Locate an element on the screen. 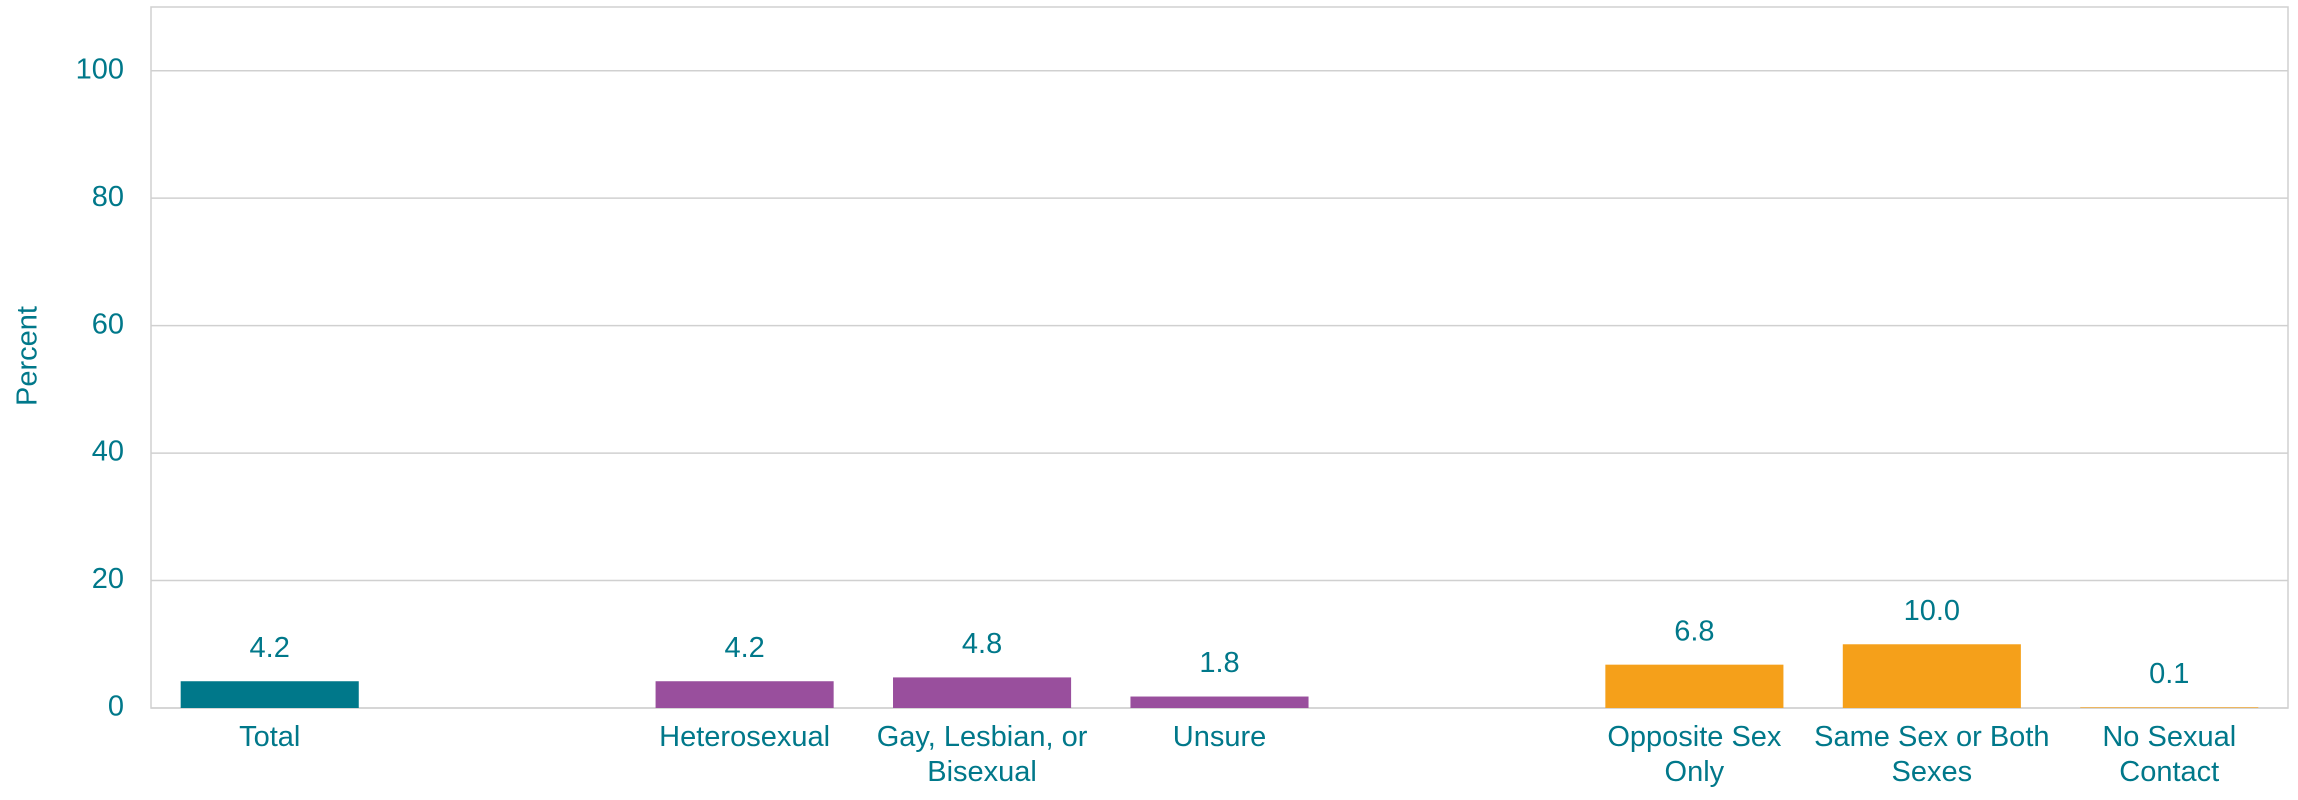 The height and width of the screenshot is (800, 2298). x-tick-label: Unsure is located at coordinates (1219, 737).